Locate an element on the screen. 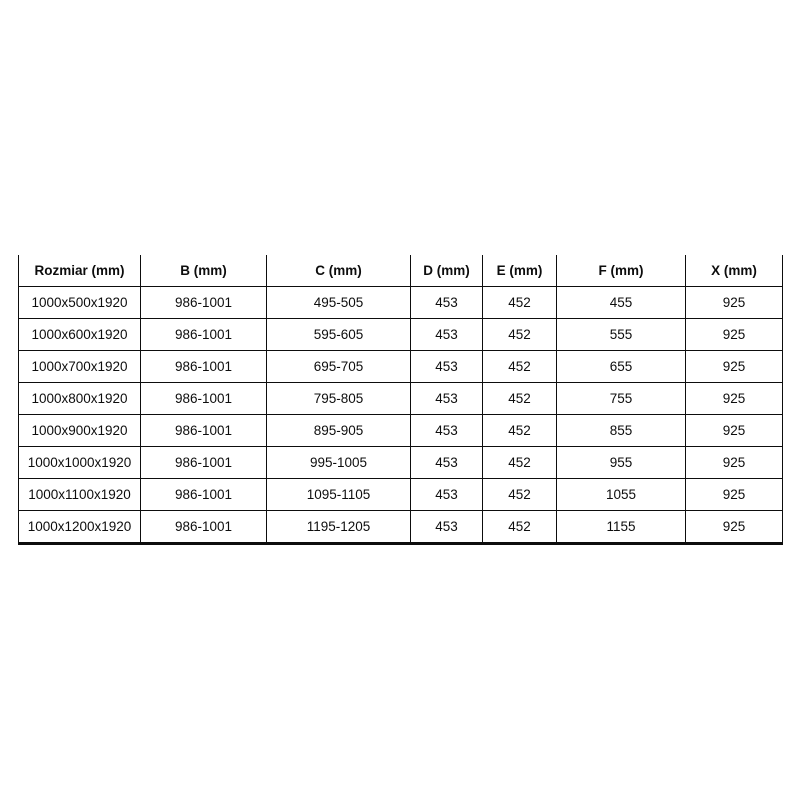 The image size is (800, 800). column-header-d: D (mm) is located at coordinates (446, 271).